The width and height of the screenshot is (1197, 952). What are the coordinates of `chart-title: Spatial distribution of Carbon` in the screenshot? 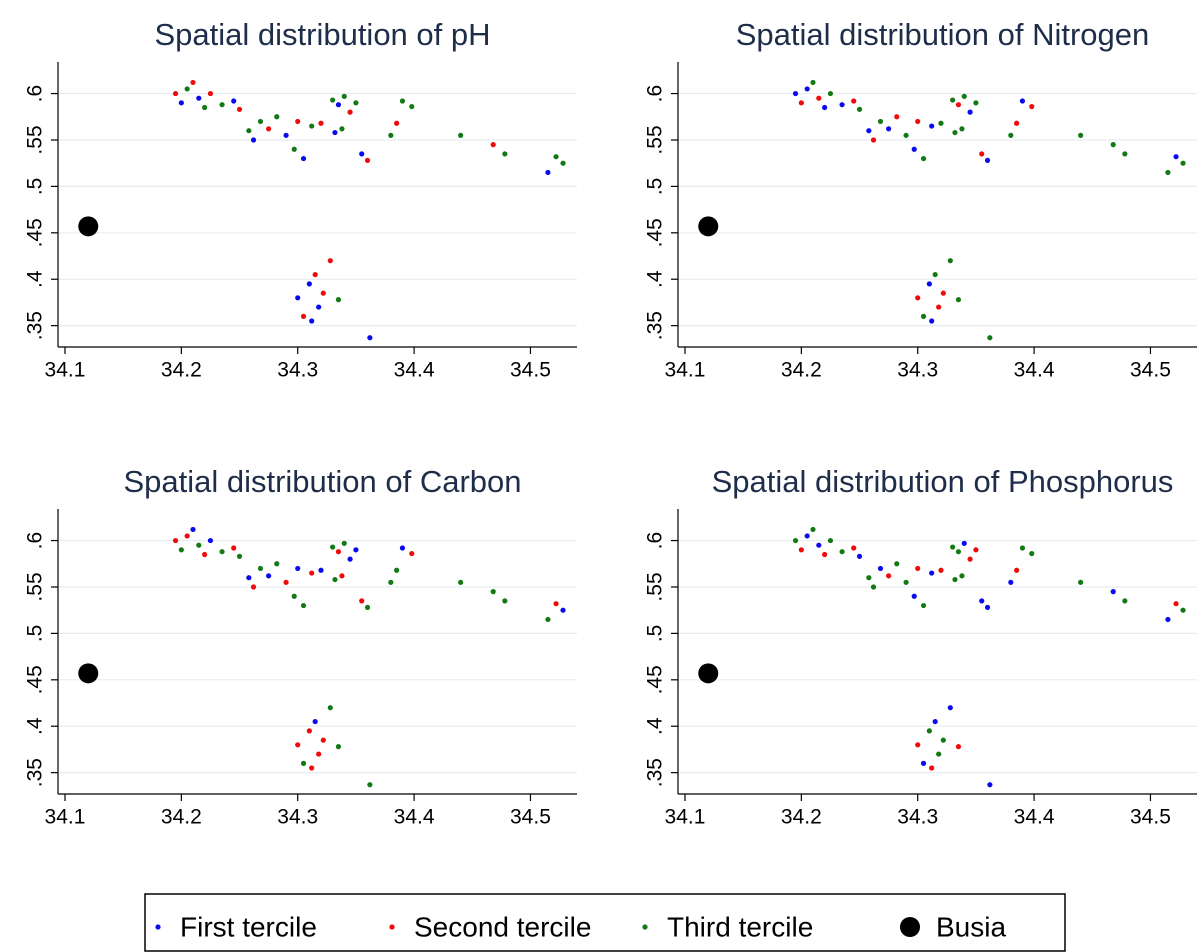 It's located at (322, 481).